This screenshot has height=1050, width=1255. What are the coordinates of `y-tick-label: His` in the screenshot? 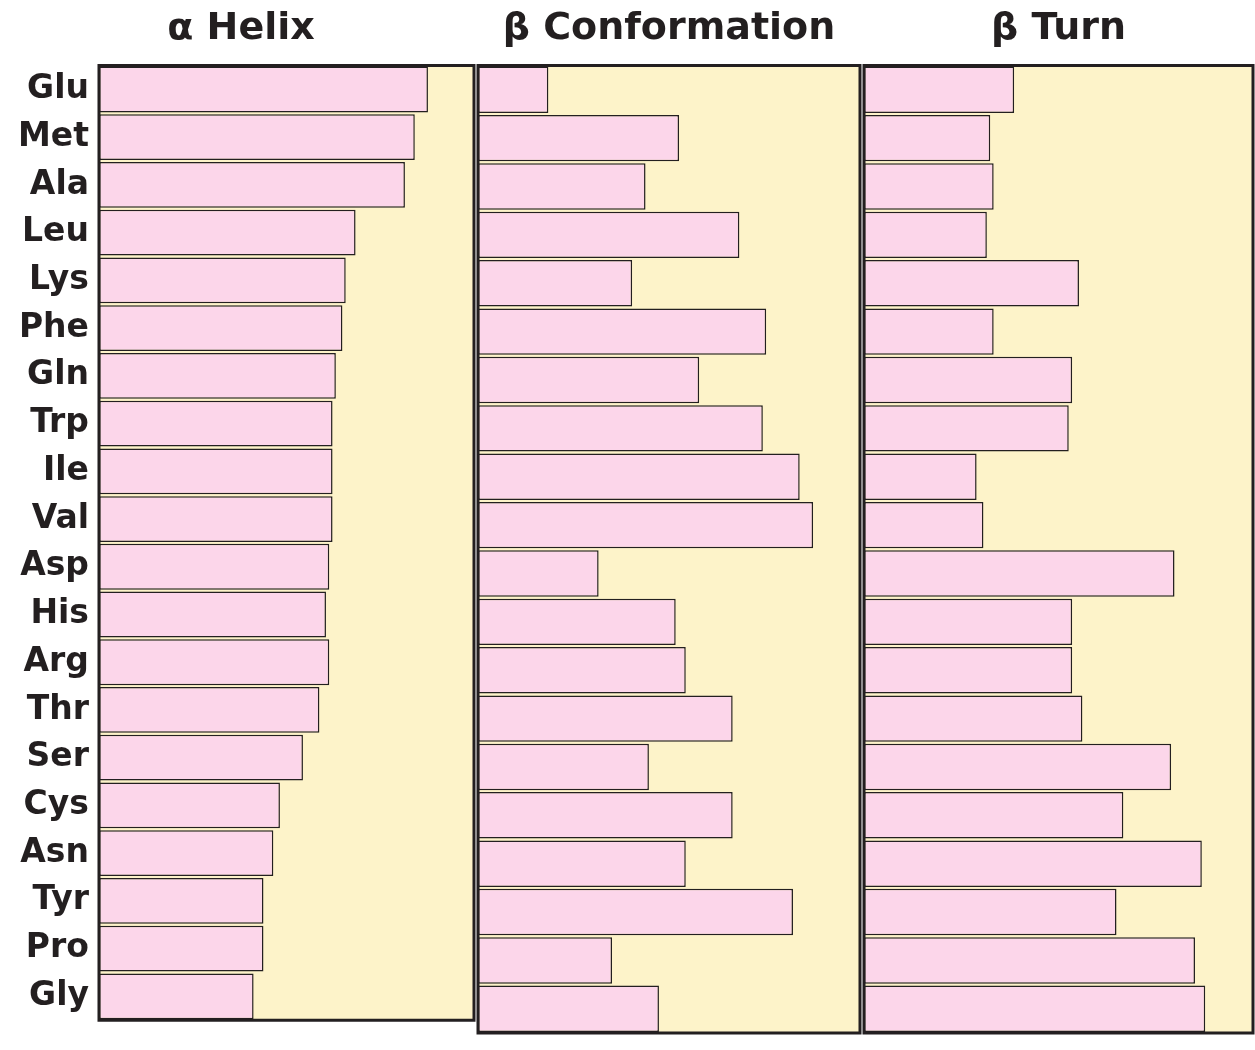 It's located at (59, 612).